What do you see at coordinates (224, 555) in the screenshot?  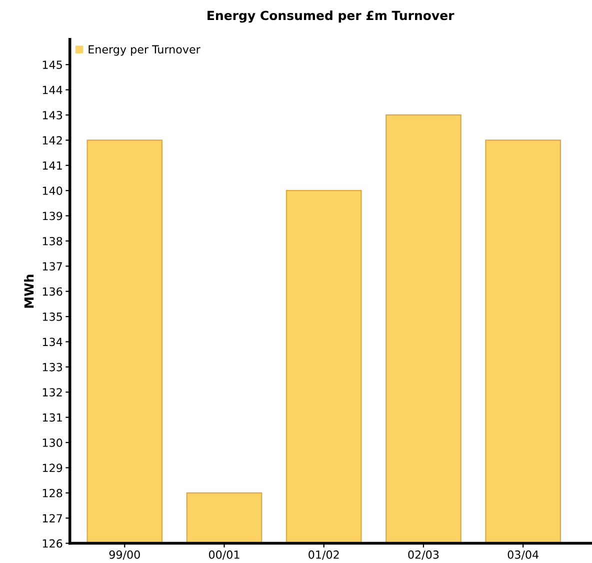 I see `x-tick-label: 00/01` at bounding box center [224, 555].